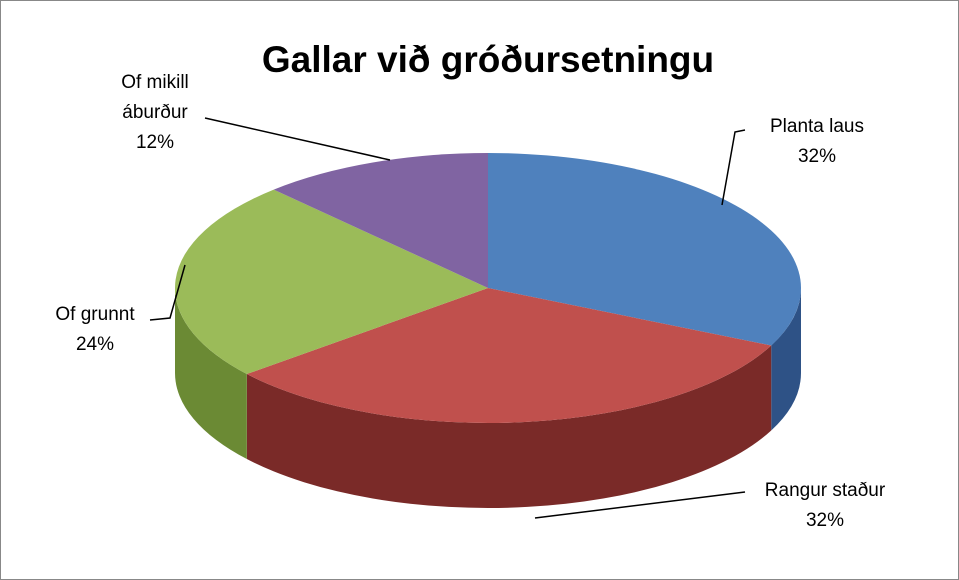 The image size is (959, 580). I want to click on label-value: 24%, so click(95, 344).